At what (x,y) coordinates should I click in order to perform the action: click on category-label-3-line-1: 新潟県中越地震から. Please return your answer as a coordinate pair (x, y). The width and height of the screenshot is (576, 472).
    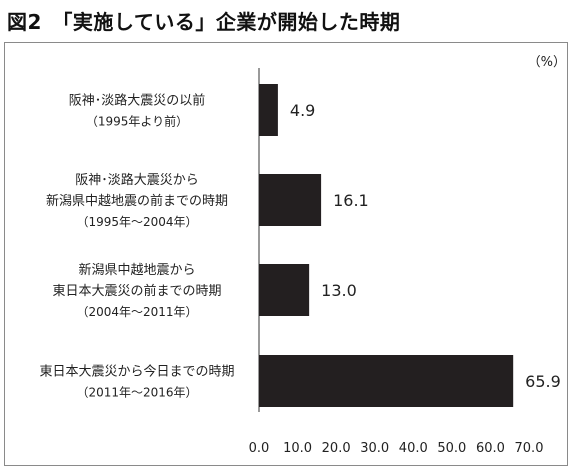
    Looking at the image, I should click on (136, 270).